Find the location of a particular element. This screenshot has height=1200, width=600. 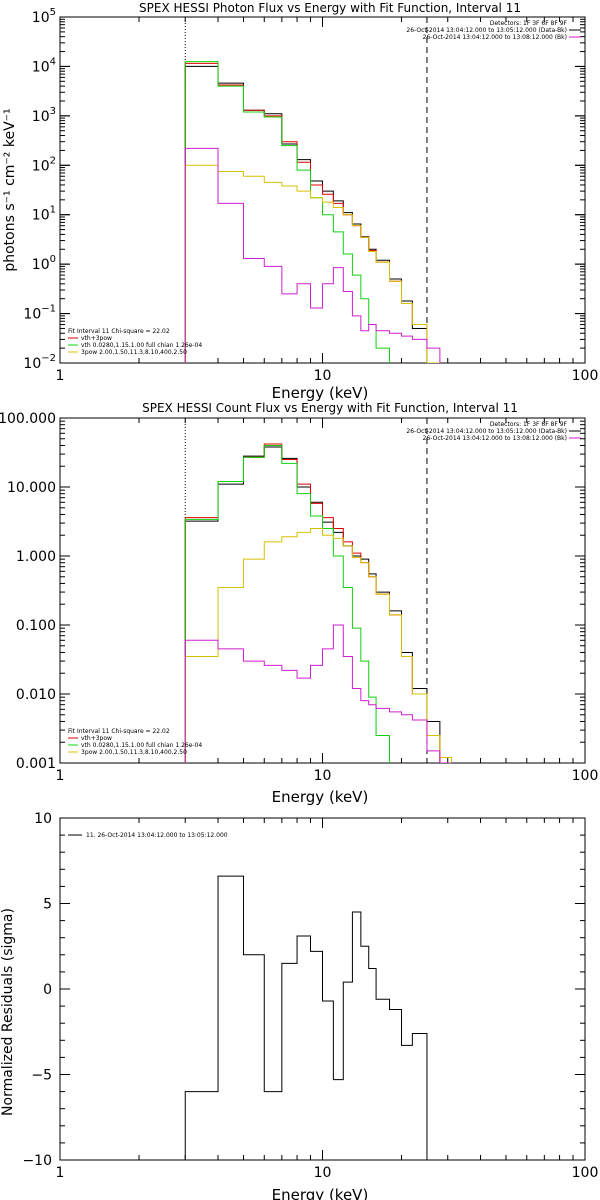

panel2-xlabel: Energy (keV) is located at coordinates (320, 797).